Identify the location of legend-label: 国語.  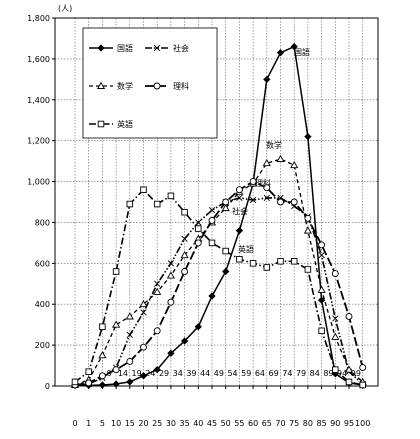
(125, 48).